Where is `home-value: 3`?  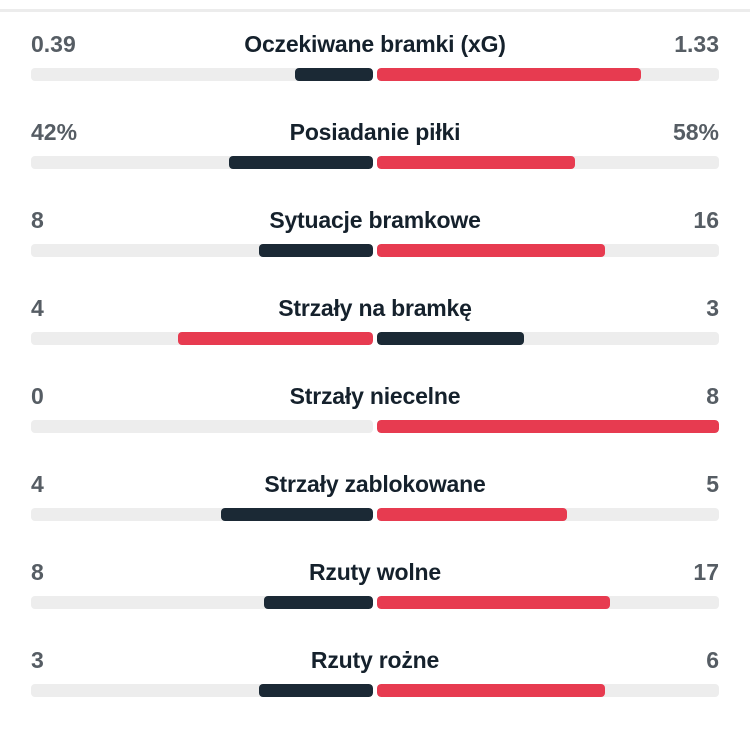
home-value: 3 is located at coordinates (37, 659).